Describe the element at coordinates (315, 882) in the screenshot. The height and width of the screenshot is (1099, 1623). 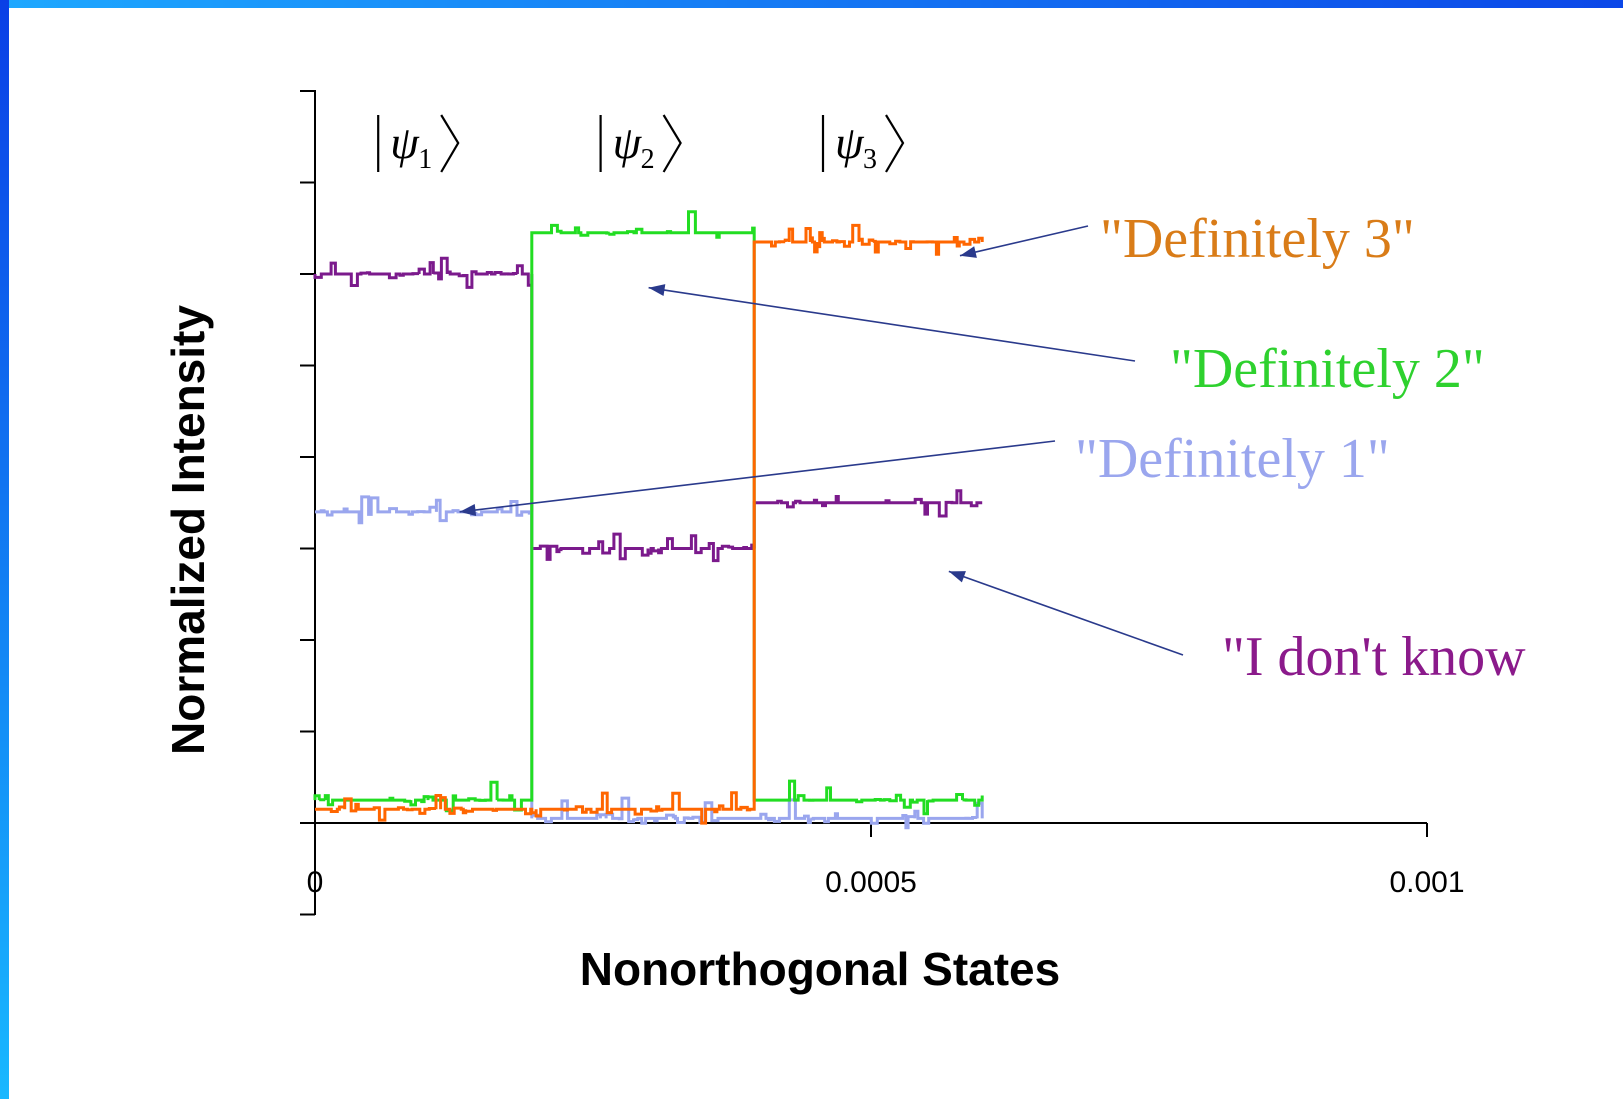
I see `x-tick-label: 0` at that location.